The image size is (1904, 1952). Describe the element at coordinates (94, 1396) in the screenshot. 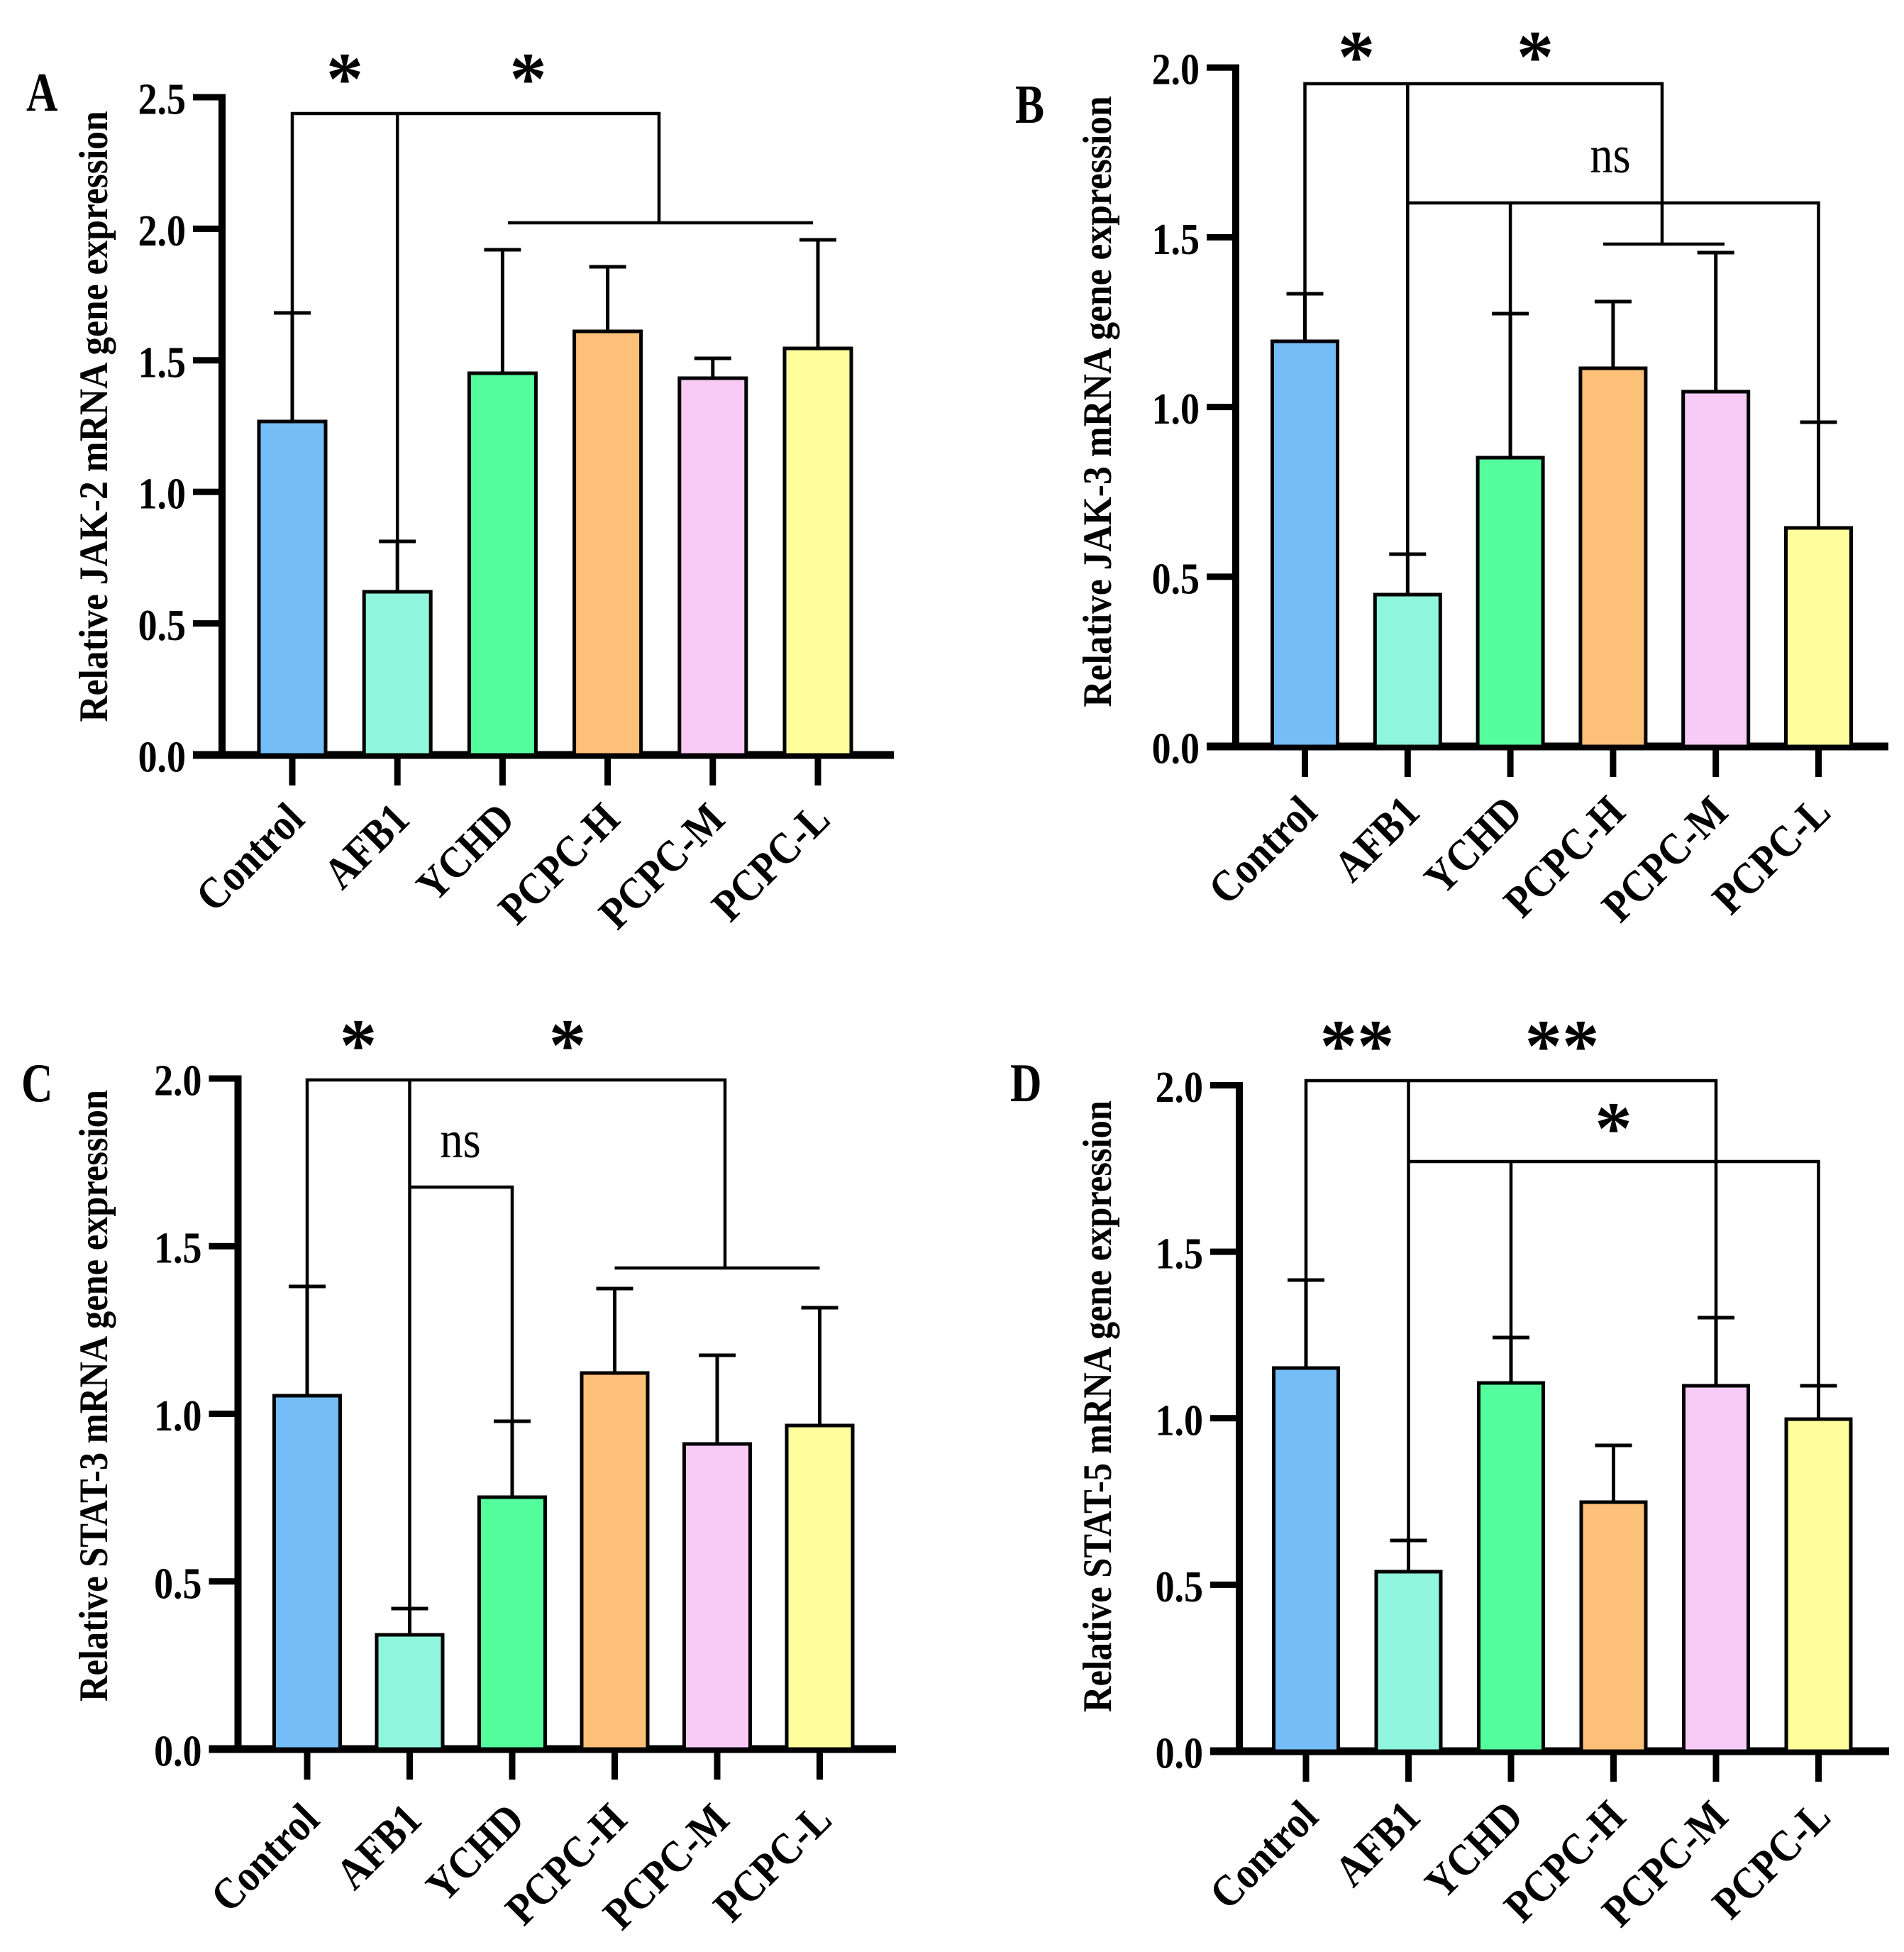

I see `svg-text:Relative STAT-3 mRNA gene expr: Relative STAT-3 mRNA gene expression` at that location.